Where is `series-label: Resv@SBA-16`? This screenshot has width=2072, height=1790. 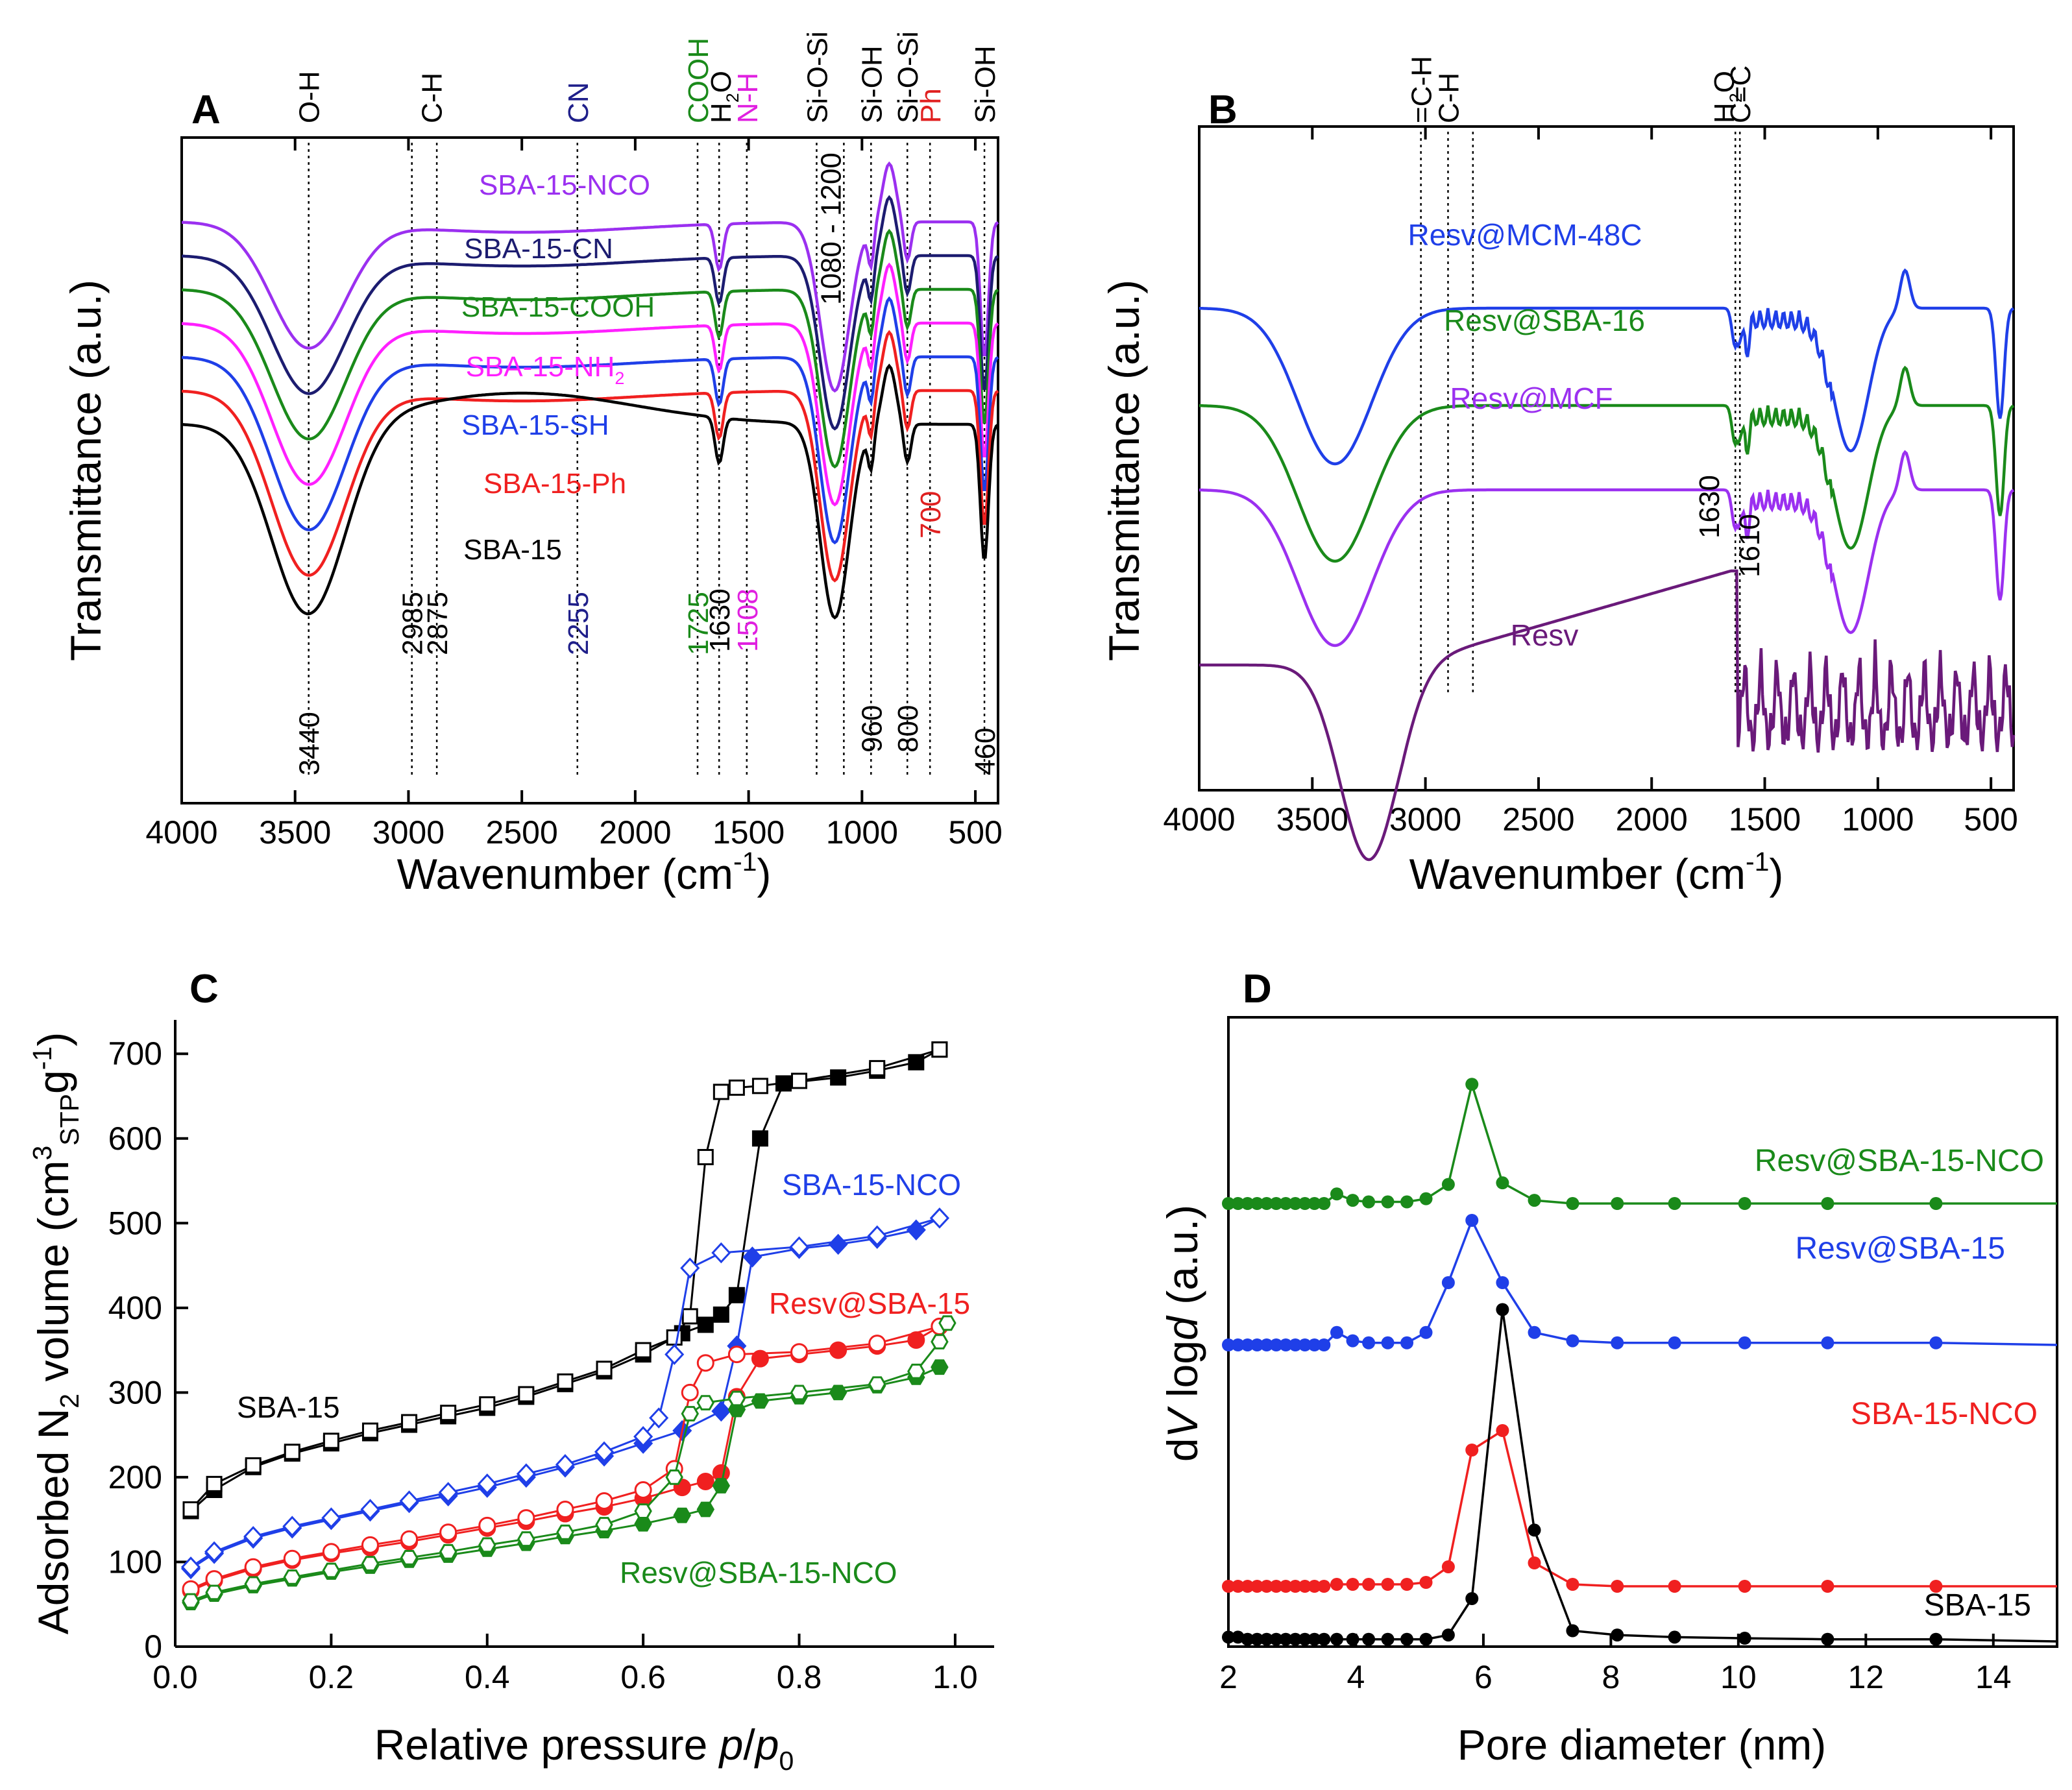
series-label: Resv@SBA-16 is located at coordinates (1544, 320).